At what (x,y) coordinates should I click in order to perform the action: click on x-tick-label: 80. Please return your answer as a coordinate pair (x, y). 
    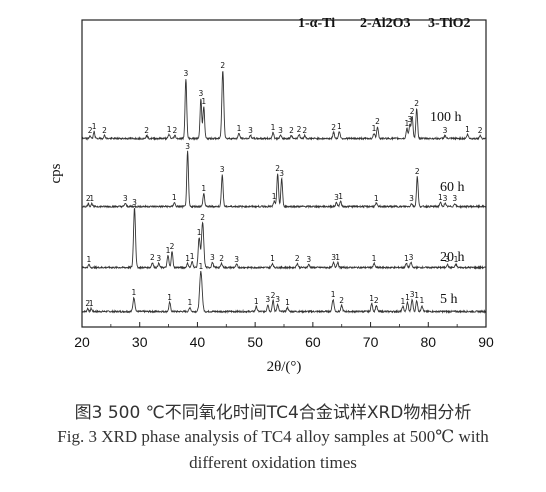
    Looking at the image, I should click on (428, 342).